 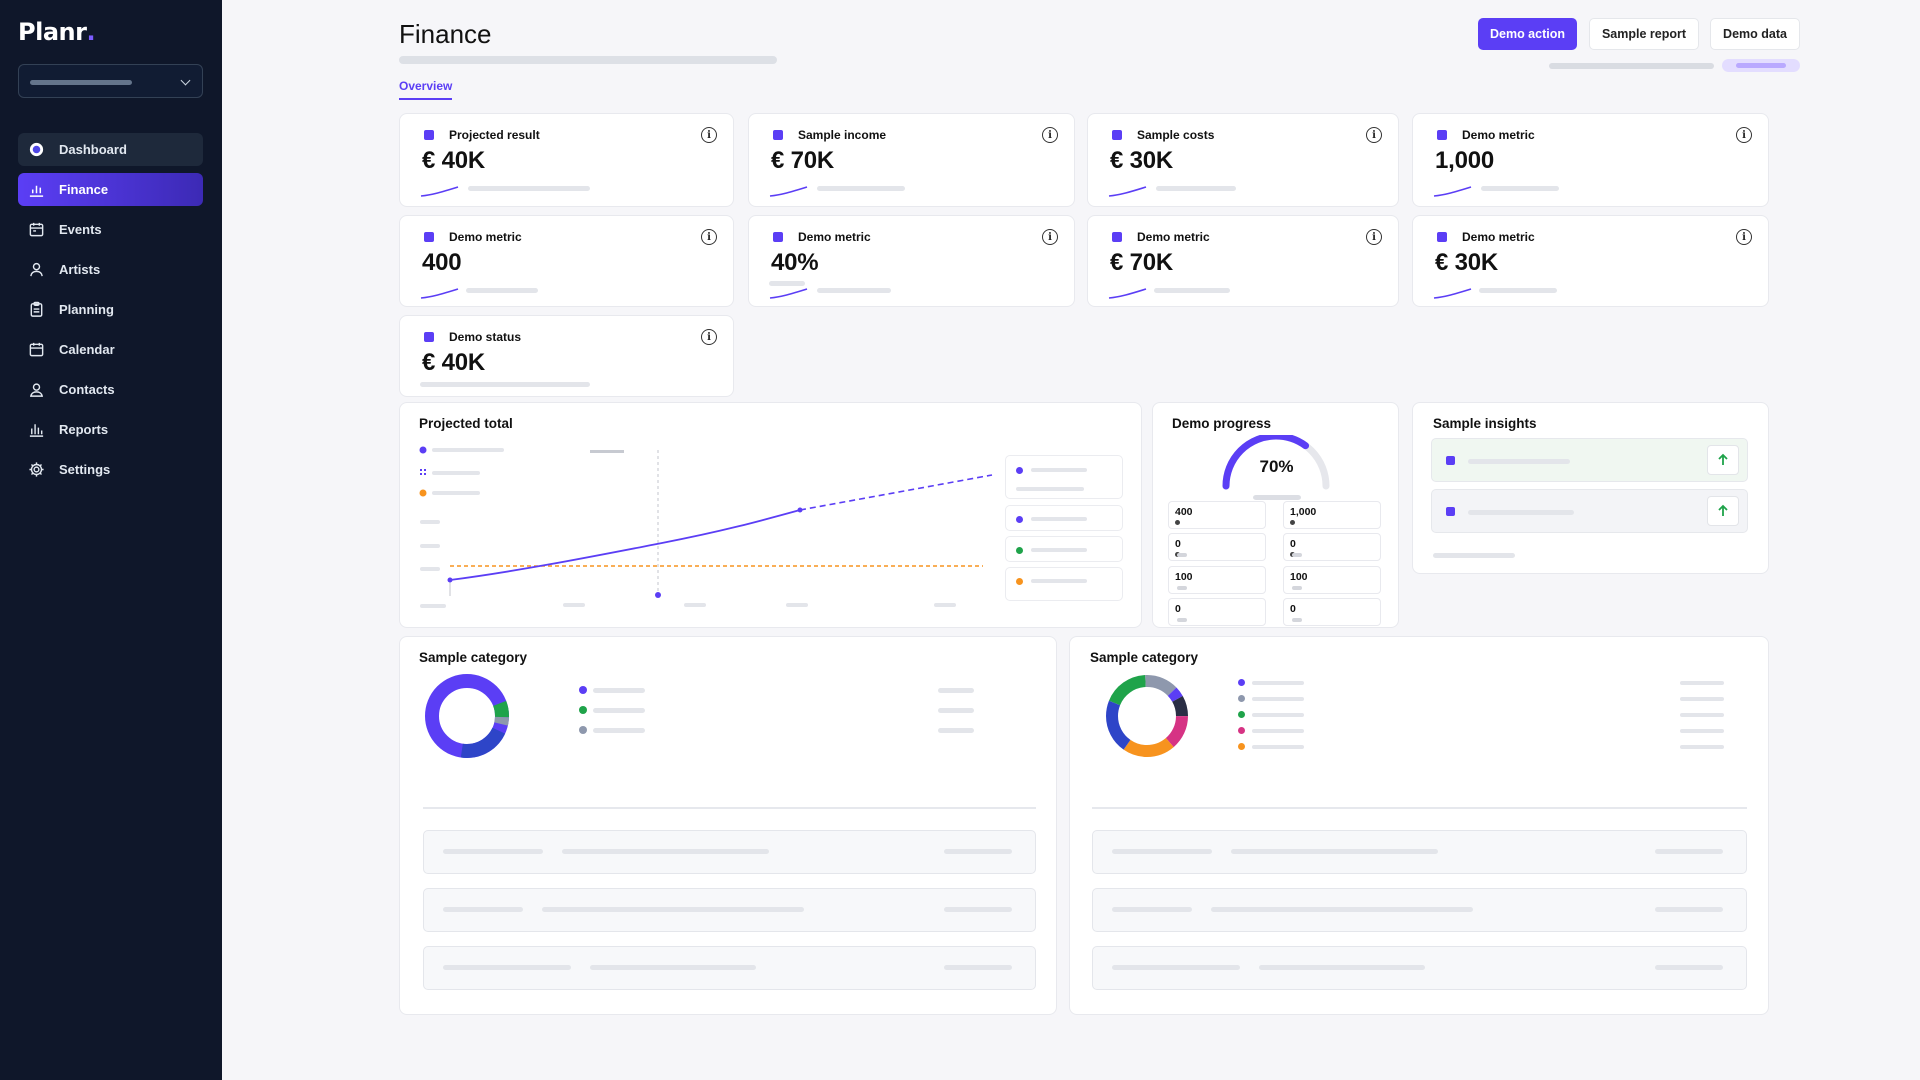 What do you see at coordinates (911, 160) in the screenshot?
I see `kpi-card: Sample income i € 70K` at bounding box center [911, 160].